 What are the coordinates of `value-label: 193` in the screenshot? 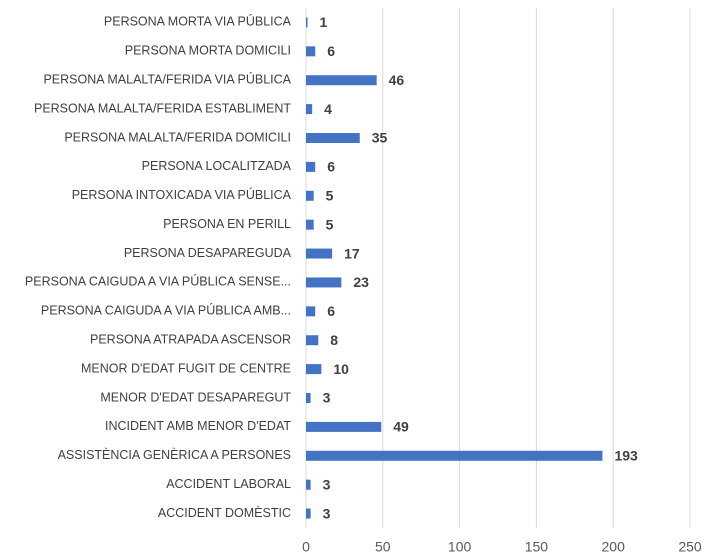 It's located at (626, 455).